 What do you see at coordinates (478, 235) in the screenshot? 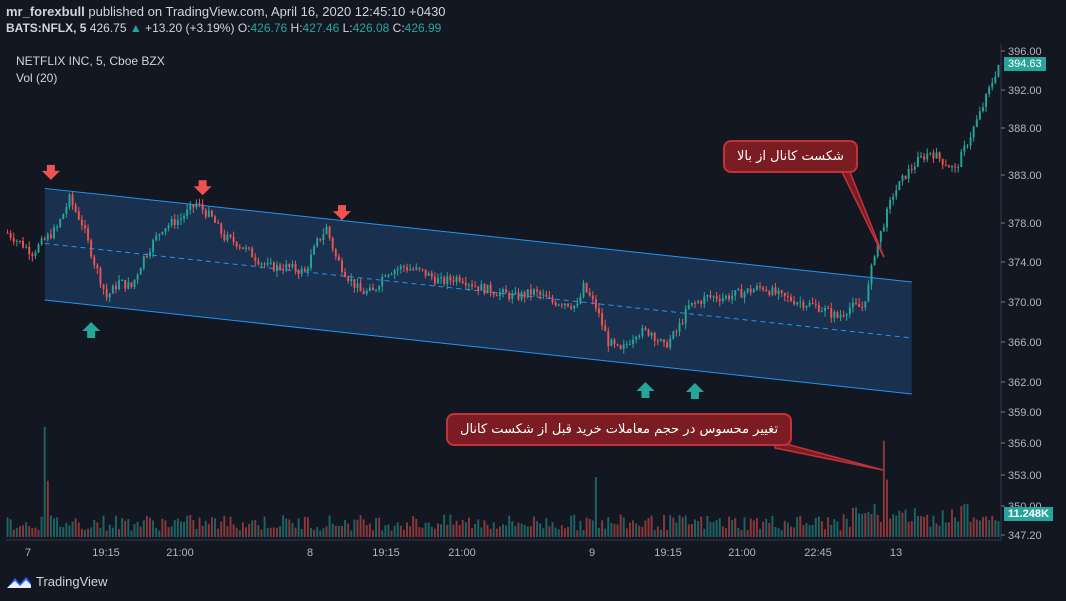
I see `channel-upper-line` at bounding box center [478, 235].